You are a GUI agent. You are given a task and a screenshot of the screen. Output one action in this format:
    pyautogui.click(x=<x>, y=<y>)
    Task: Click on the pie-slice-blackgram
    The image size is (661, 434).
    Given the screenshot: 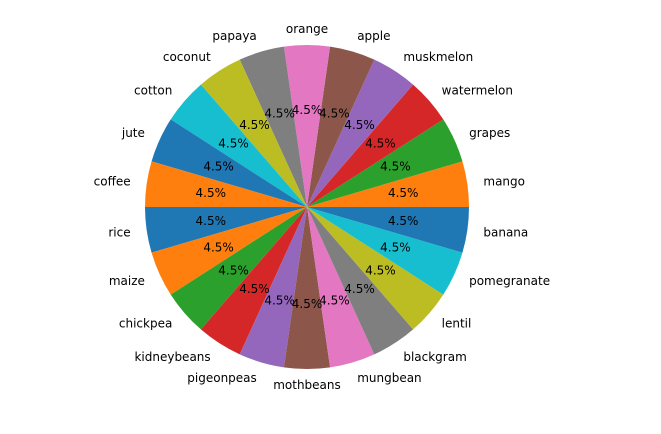 What is the action you would take?
    pyautogui.click(x=360, y=281)
    